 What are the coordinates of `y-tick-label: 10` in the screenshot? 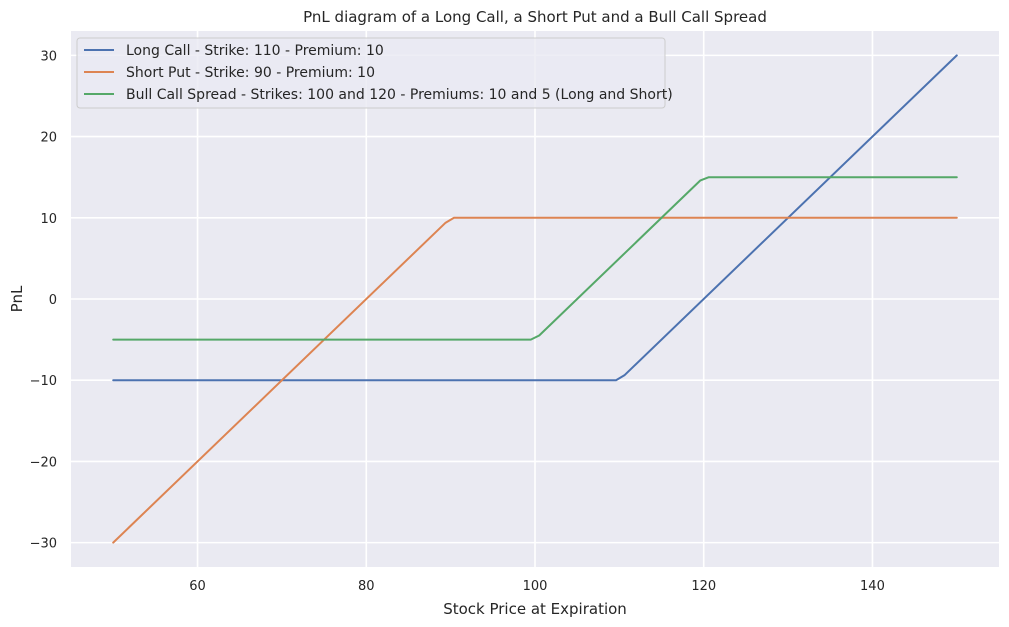 It's located at (48, 219).